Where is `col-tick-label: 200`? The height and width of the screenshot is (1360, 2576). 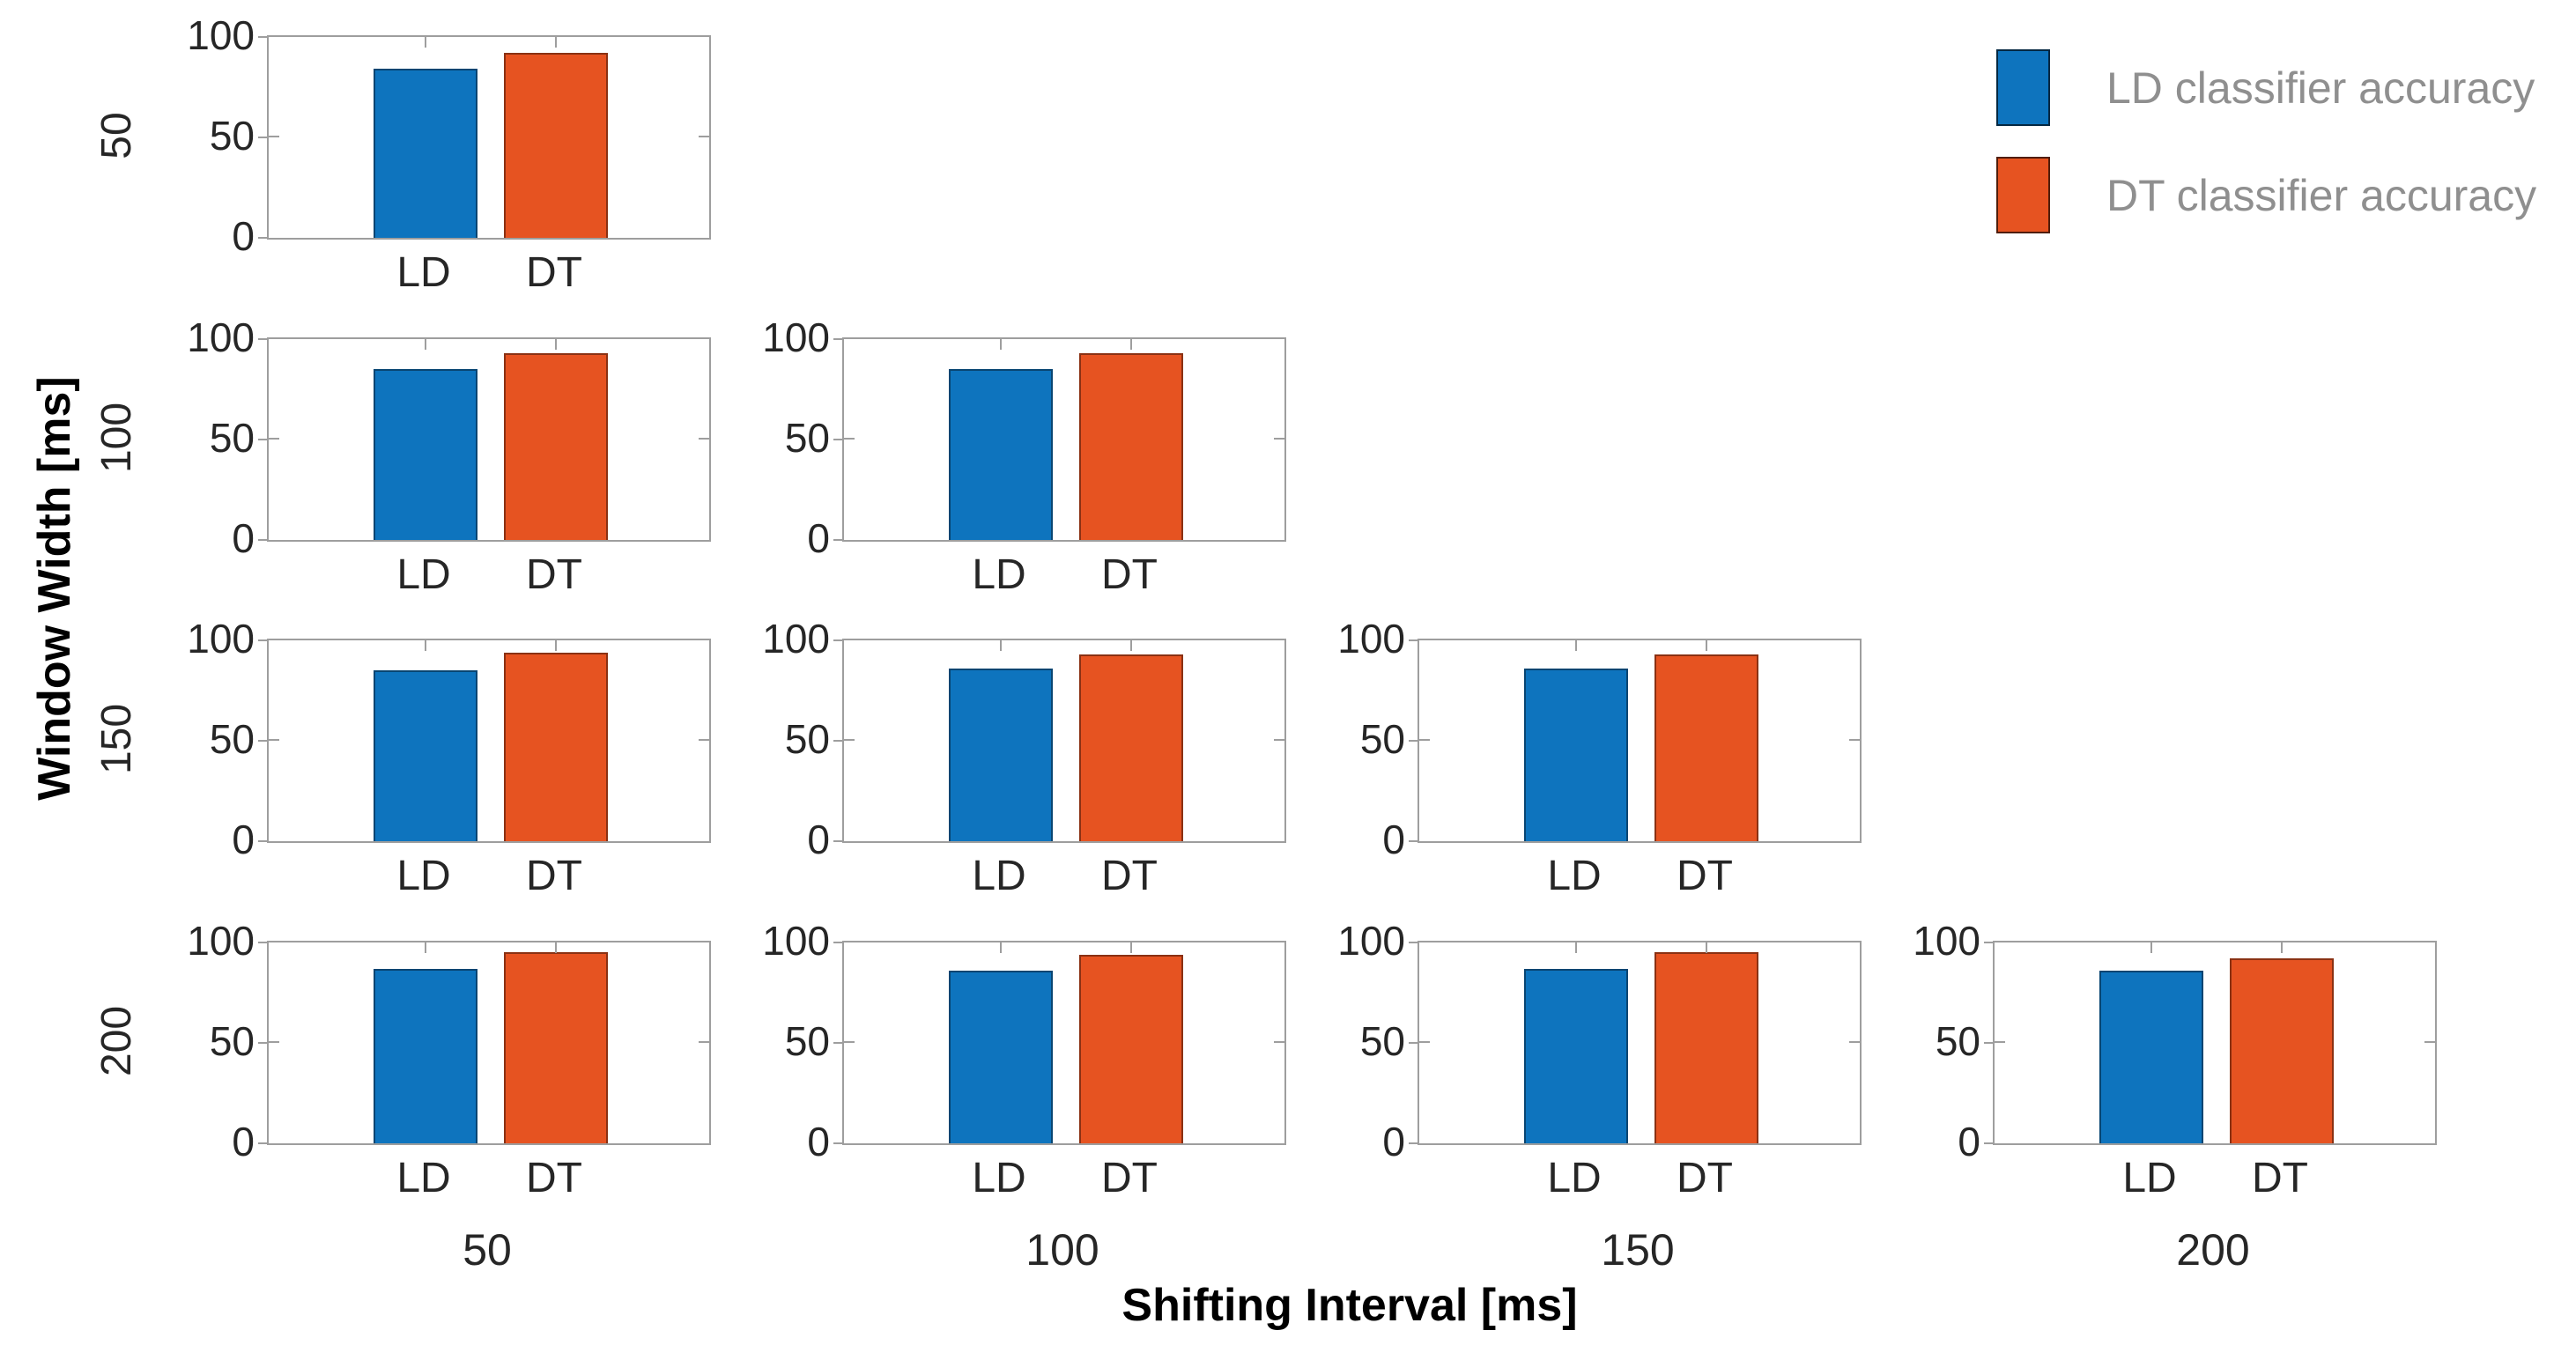 col-tick-label: 200 is located at coordinates (2213, 1250).